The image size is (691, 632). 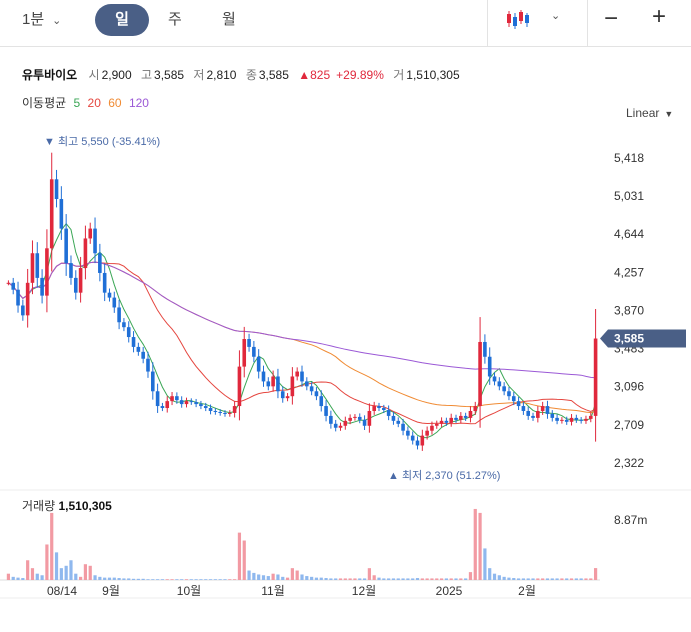 I want to click on change-percent: +29.89%, so click(x=360, y=75).